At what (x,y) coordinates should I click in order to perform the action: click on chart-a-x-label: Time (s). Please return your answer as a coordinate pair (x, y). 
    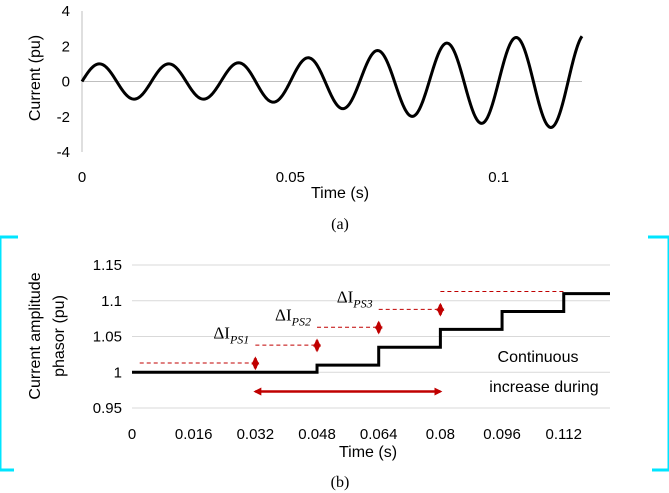
    Looking at the image, I should click on (340, 193).